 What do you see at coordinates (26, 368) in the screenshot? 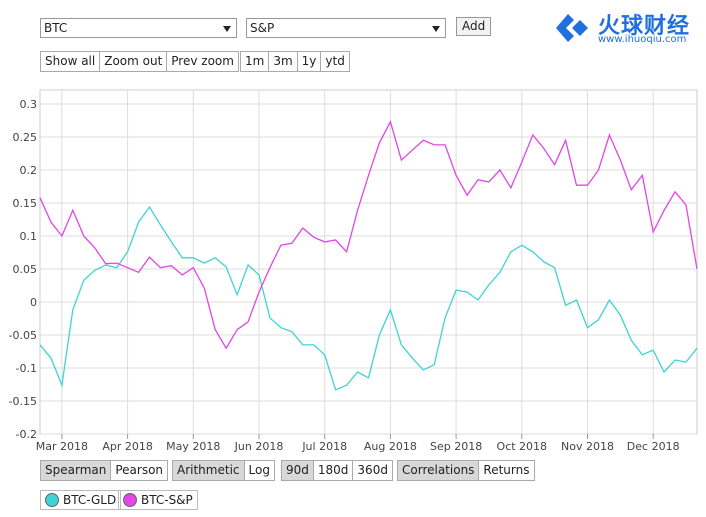
I see `y-tick-label: -0.1` at bounding box center [26, 368].